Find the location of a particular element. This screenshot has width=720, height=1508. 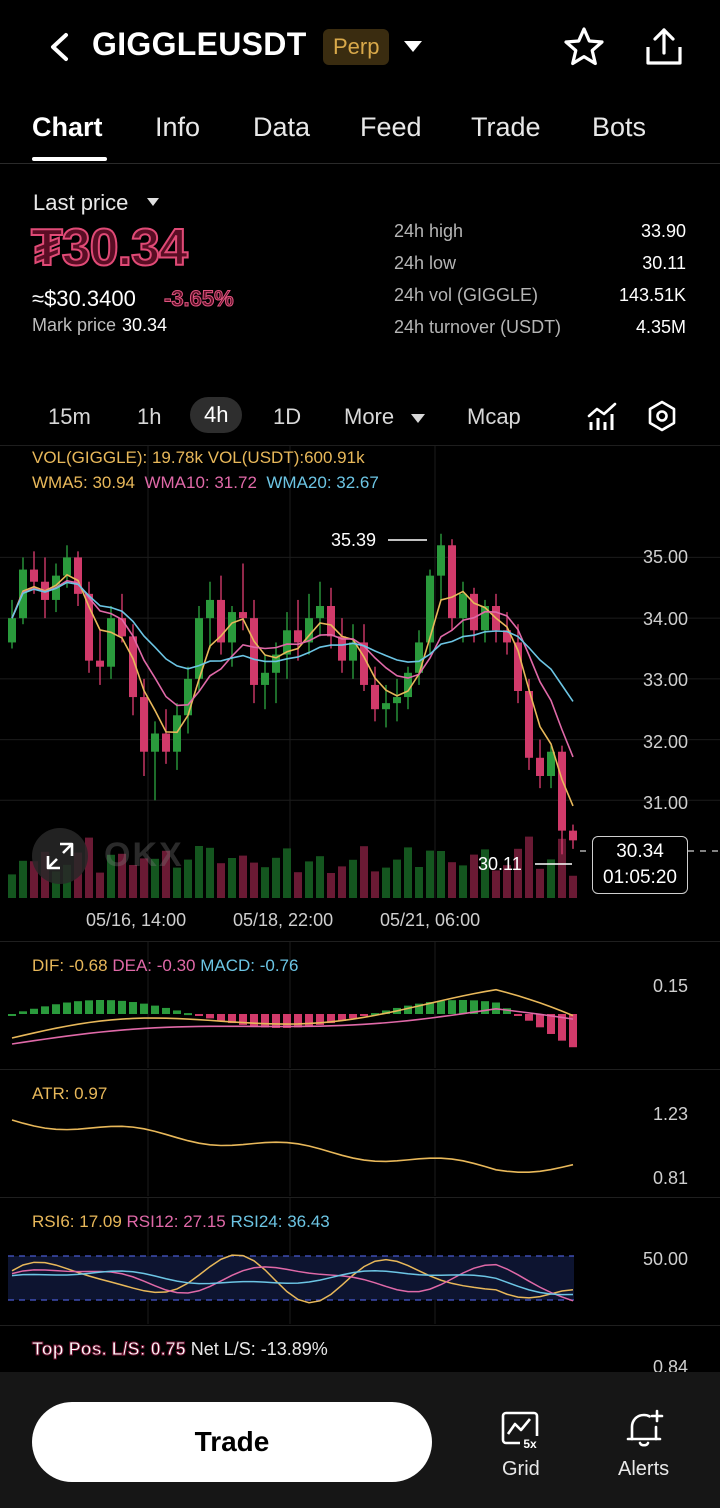

grid-bot-icon: 5x is located at coordinates (520, 1430).